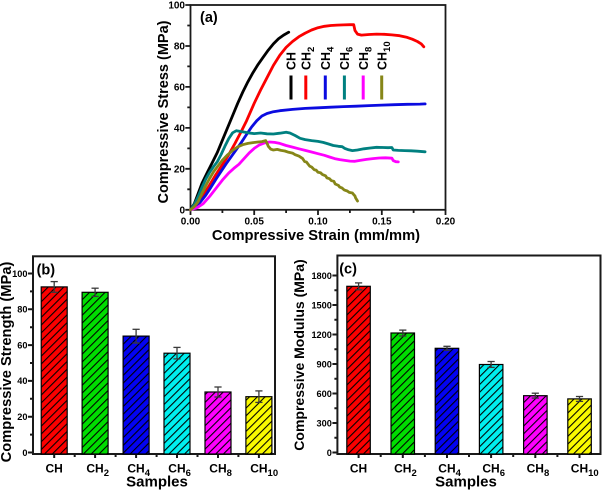  What do you see at coordinates (324, 394) in the screenshot?
I see `svg-text: 600` at bounding box center [324, 394].